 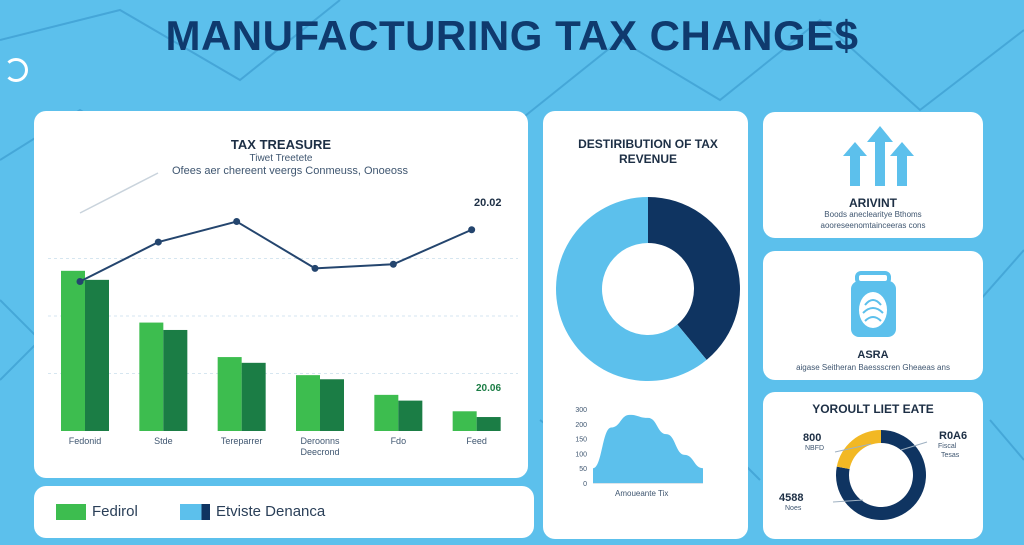 I want to click on security-title: ASRA, so click(x=873, y=355).